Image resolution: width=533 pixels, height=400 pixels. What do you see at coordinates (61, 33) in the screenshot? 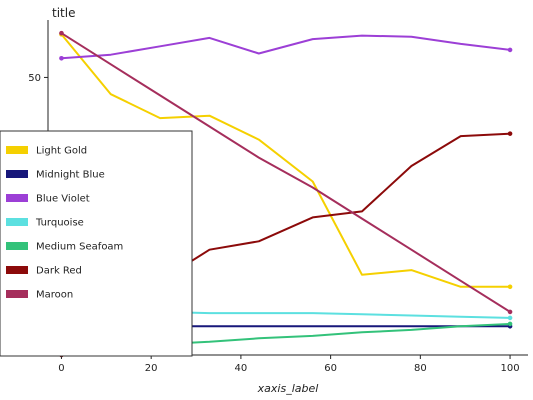
I see `series-point-maroon-start` at bounding box center [61, 33].